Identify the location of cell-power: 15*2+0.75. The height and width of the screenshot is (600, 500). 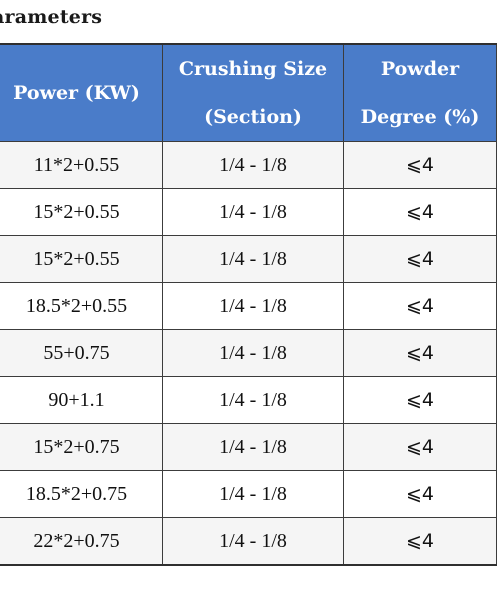
(81, 447).